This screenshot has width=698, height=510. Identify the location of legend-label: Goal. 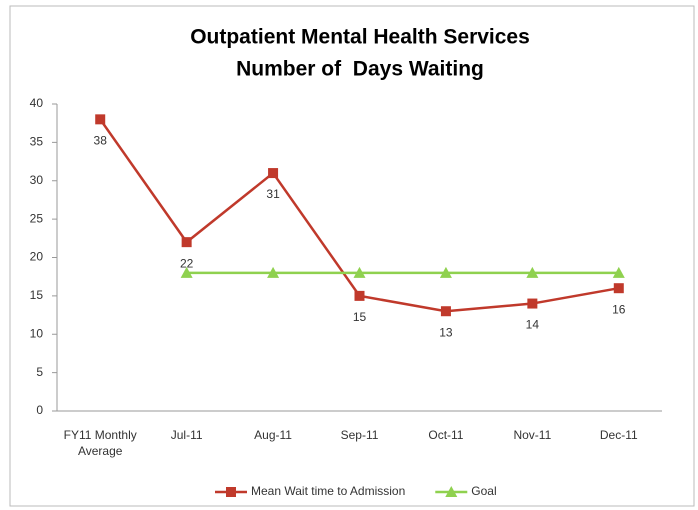
(483, 491).